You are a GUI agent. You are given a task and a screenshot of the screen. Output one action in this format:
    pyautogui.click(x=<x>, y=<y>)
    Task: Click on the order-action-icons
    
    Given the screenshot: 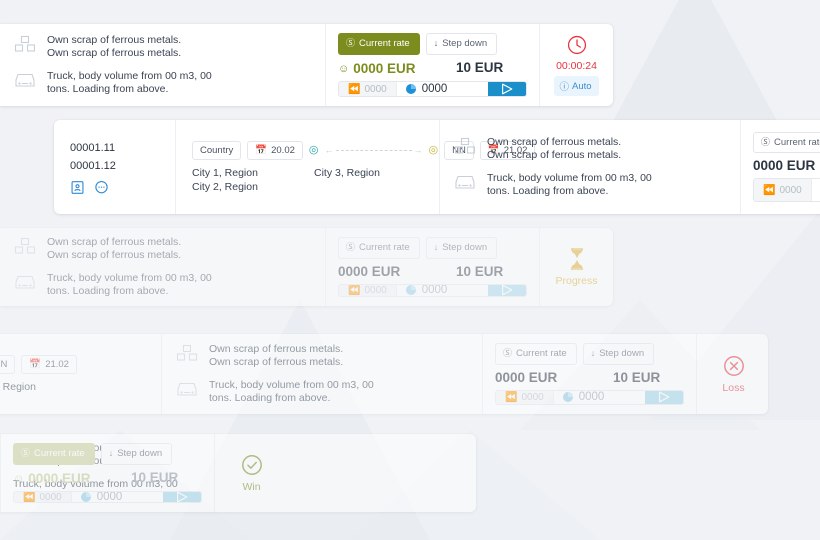 What is the action you would take?
    pyautogui.click(x=114, y=187)
    